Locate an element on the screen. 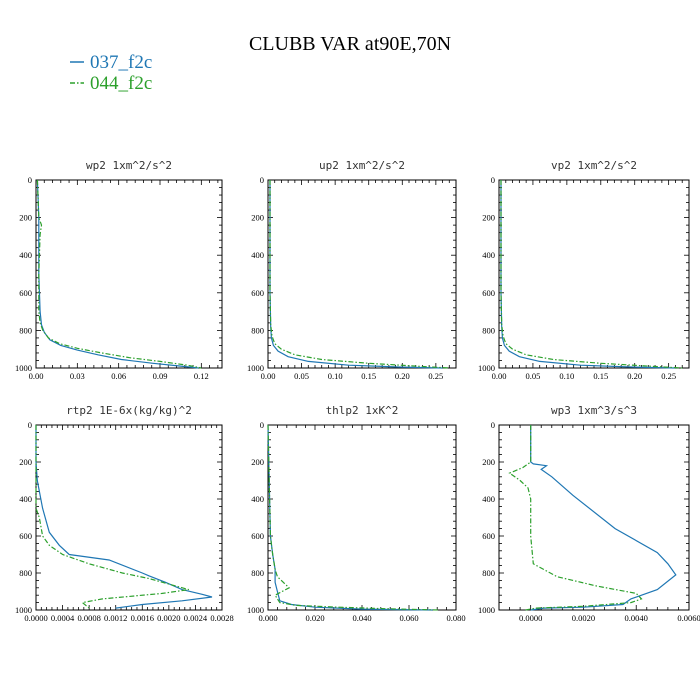  legend-label-0: 037_f2c is located at coordinates (121, 62).